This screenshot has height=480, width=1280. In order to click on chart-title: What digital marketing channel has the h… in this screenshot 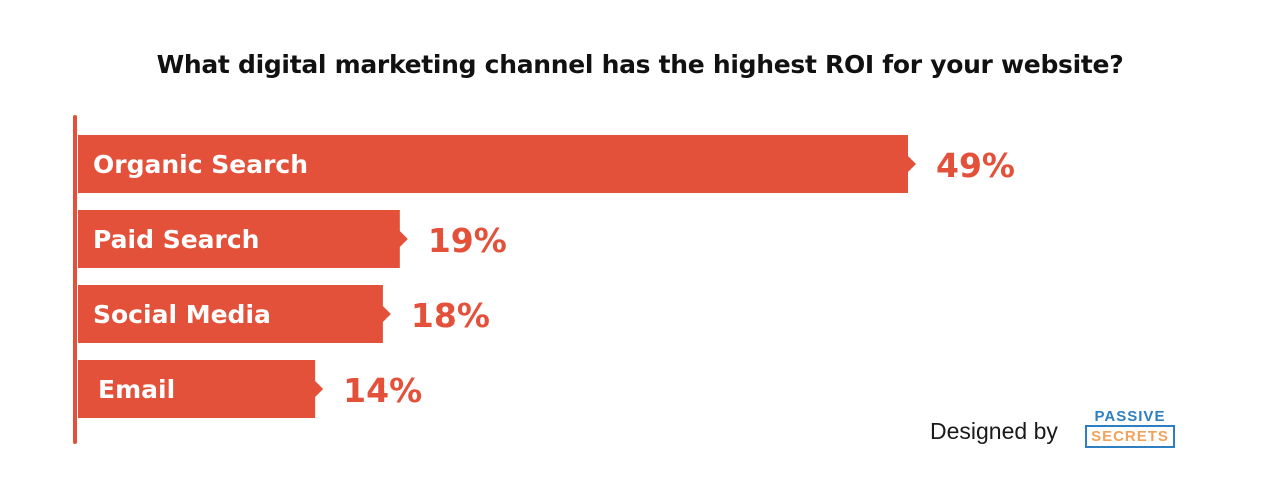, I will do `click(640, 64)`.